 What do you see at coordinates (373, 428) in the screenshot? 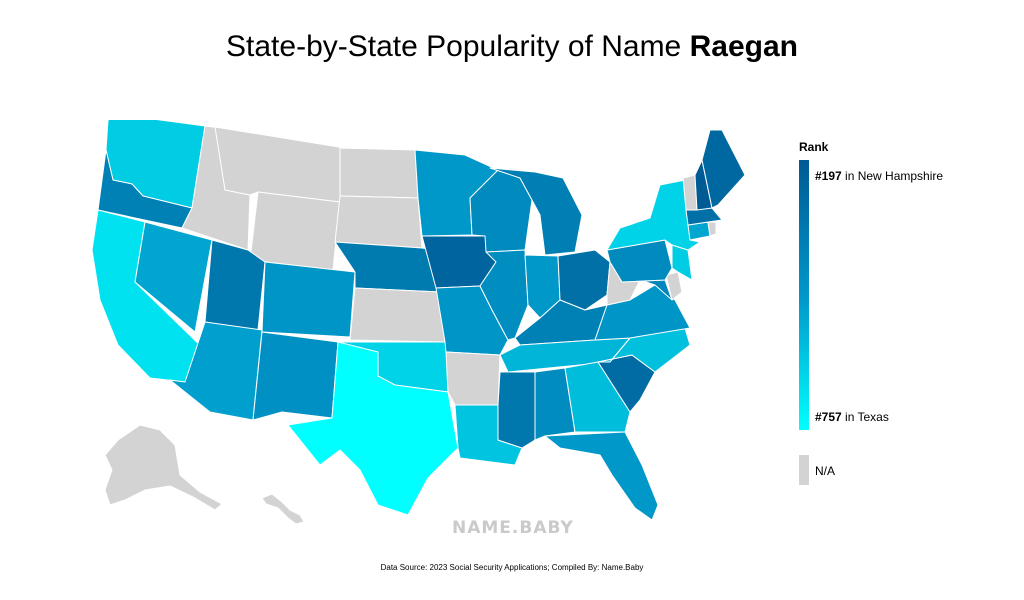
I see `state-tx` at bounding box center [373, 428].